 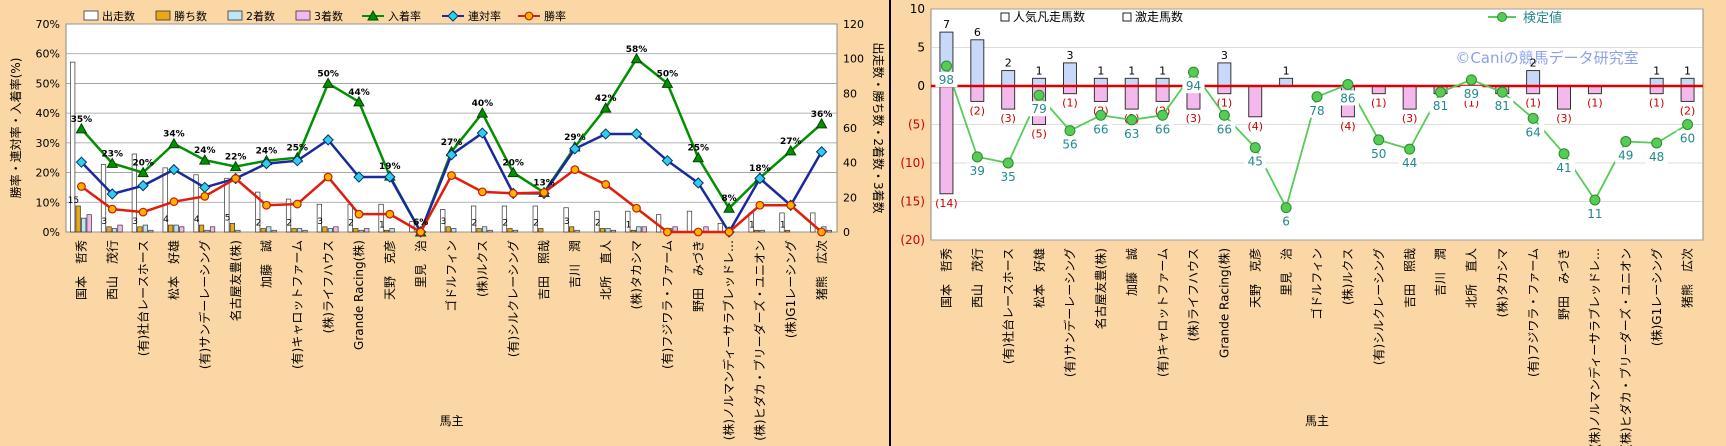 I want to click on place-rate-label: 50%, so click(x=328, y=74).